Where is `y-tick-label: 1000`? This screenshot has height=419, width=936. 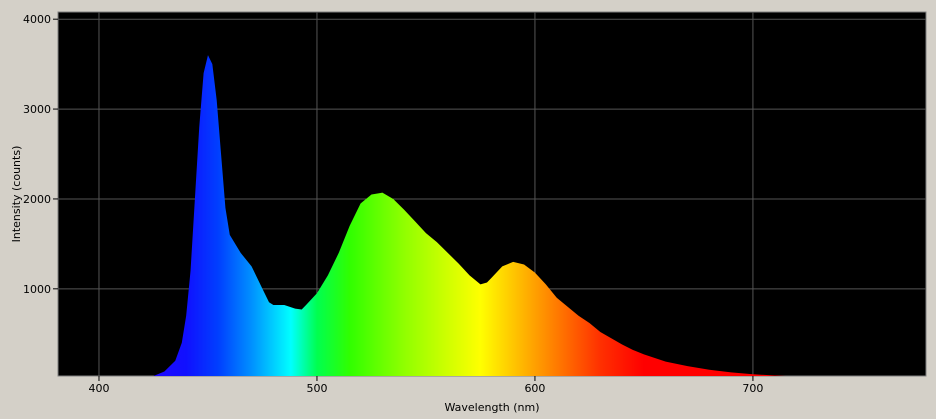
y-tick-label: 1000 is located at coordinates (37, 289).